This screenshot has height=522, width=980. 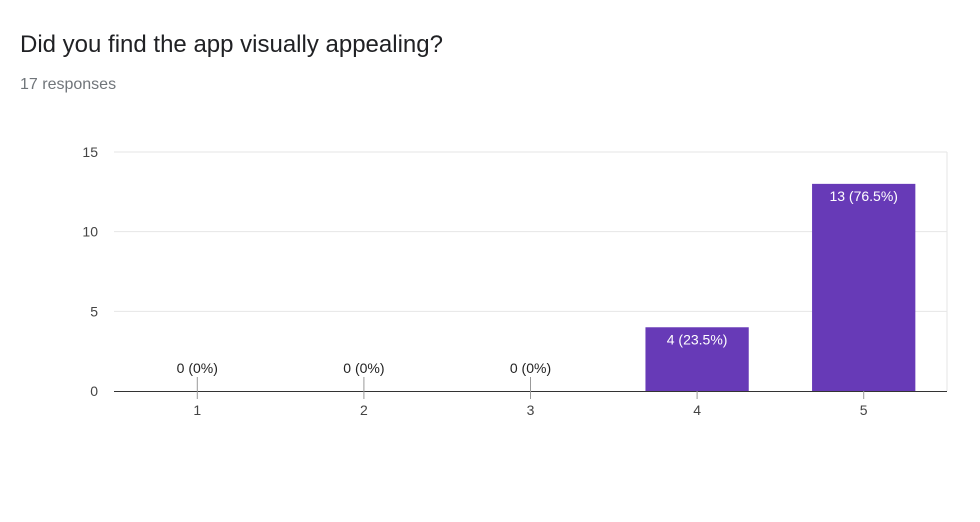 I want to click on x-tick-label: 2, so click(x=364, y=410).